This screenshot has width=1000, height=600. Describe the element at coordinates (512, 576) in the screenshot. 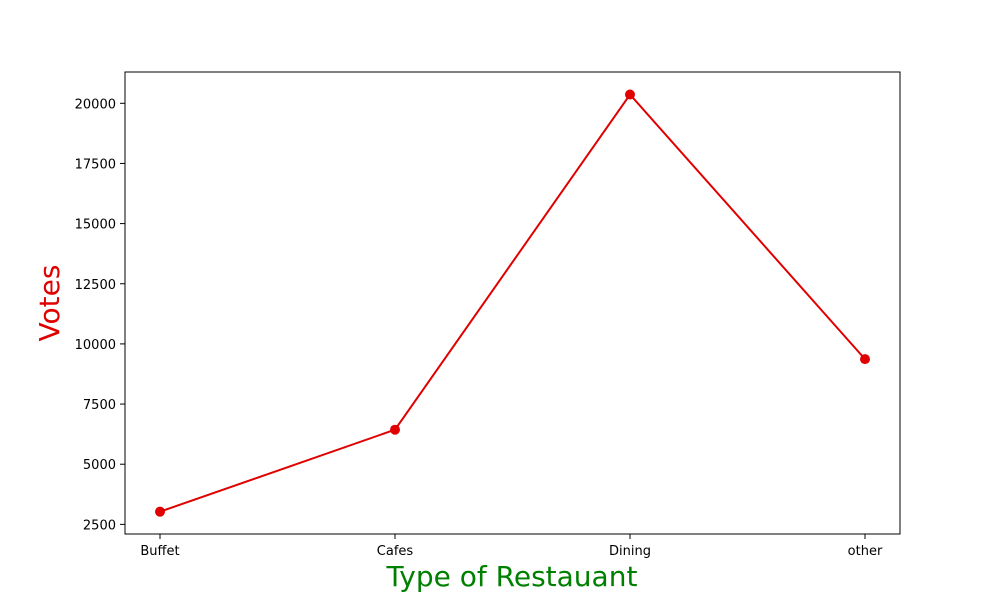

I see `x-axis-title: Type of Restauant` at that location.